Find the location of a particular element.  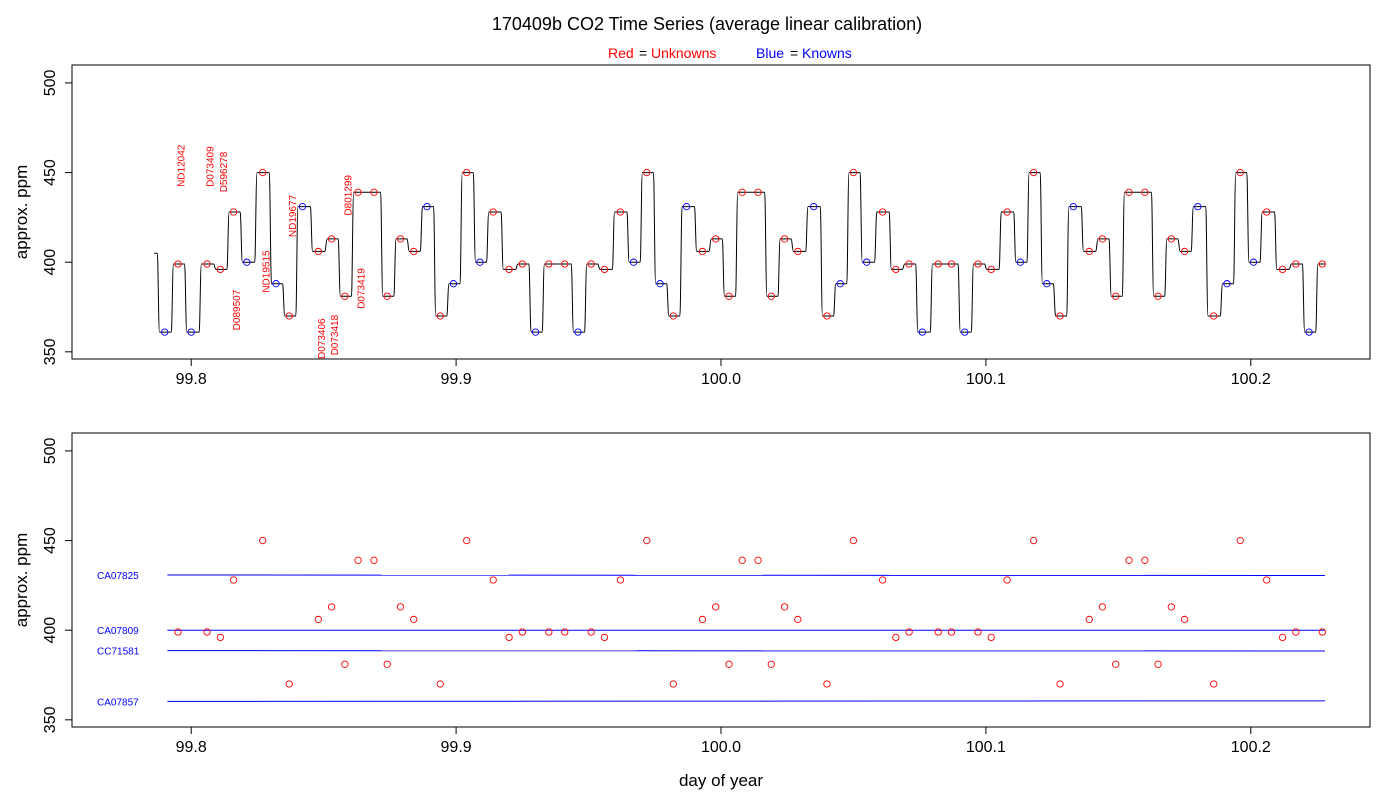

sample-id-label: D073419 is located at coordinates (362, 288).